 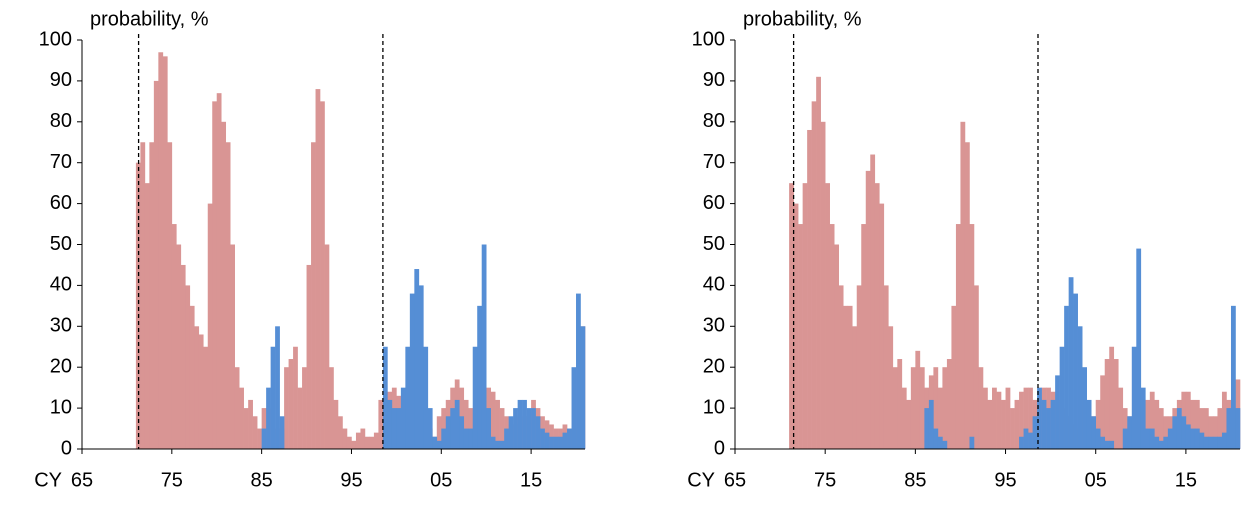 What do you see at coordinates (262, 480) in the screenshot?
I see `x-tick-label: 85` at bounding box center [262, 480].